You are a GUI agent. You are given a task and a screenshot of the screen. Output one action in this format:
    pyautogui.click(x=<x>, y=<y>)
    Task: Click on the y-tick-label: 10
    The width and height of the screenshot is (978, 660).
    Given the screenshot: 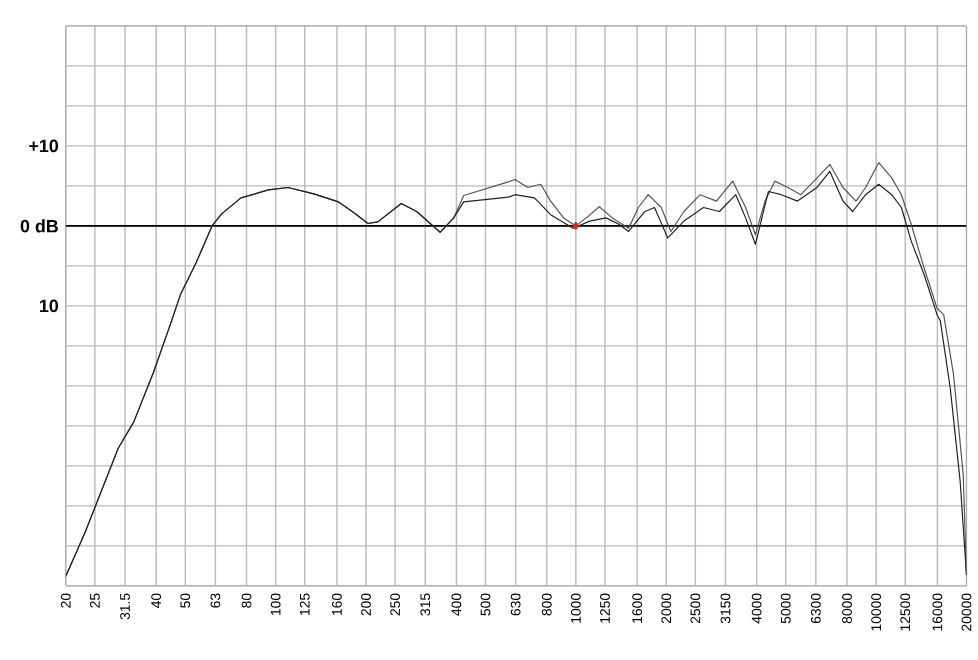 What is the action you would take?
    pyautogui.click(x=49, y=306)
    